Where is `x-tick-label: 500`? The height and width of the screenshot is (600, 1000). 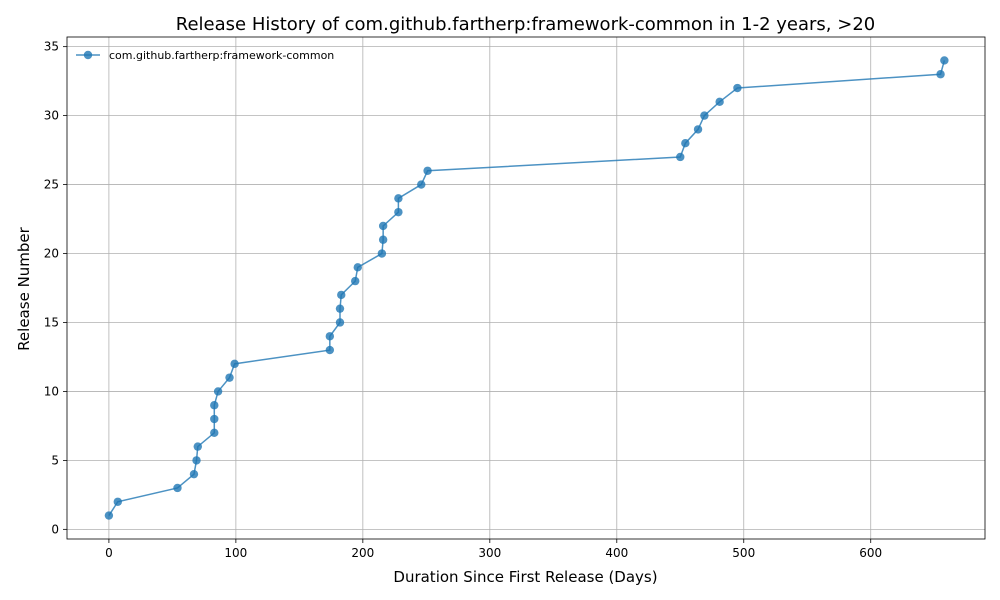 x-tick-label: 500 is located at coordinates (743, 553).